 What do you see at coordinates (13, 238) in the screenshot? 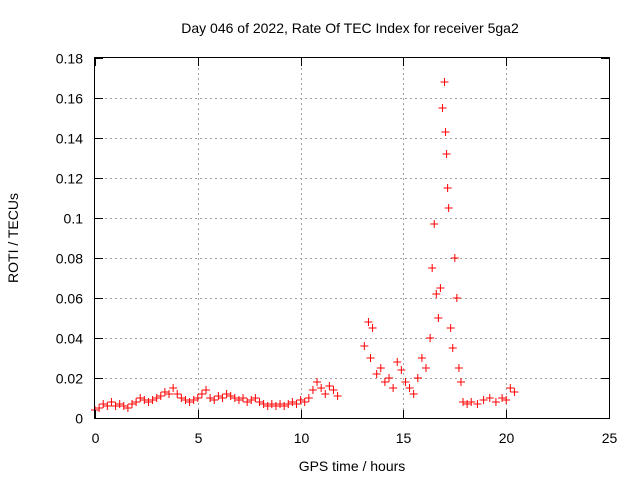
I see `y-axis-label: ROTI / TECUs` at bounding box center [13, 238].